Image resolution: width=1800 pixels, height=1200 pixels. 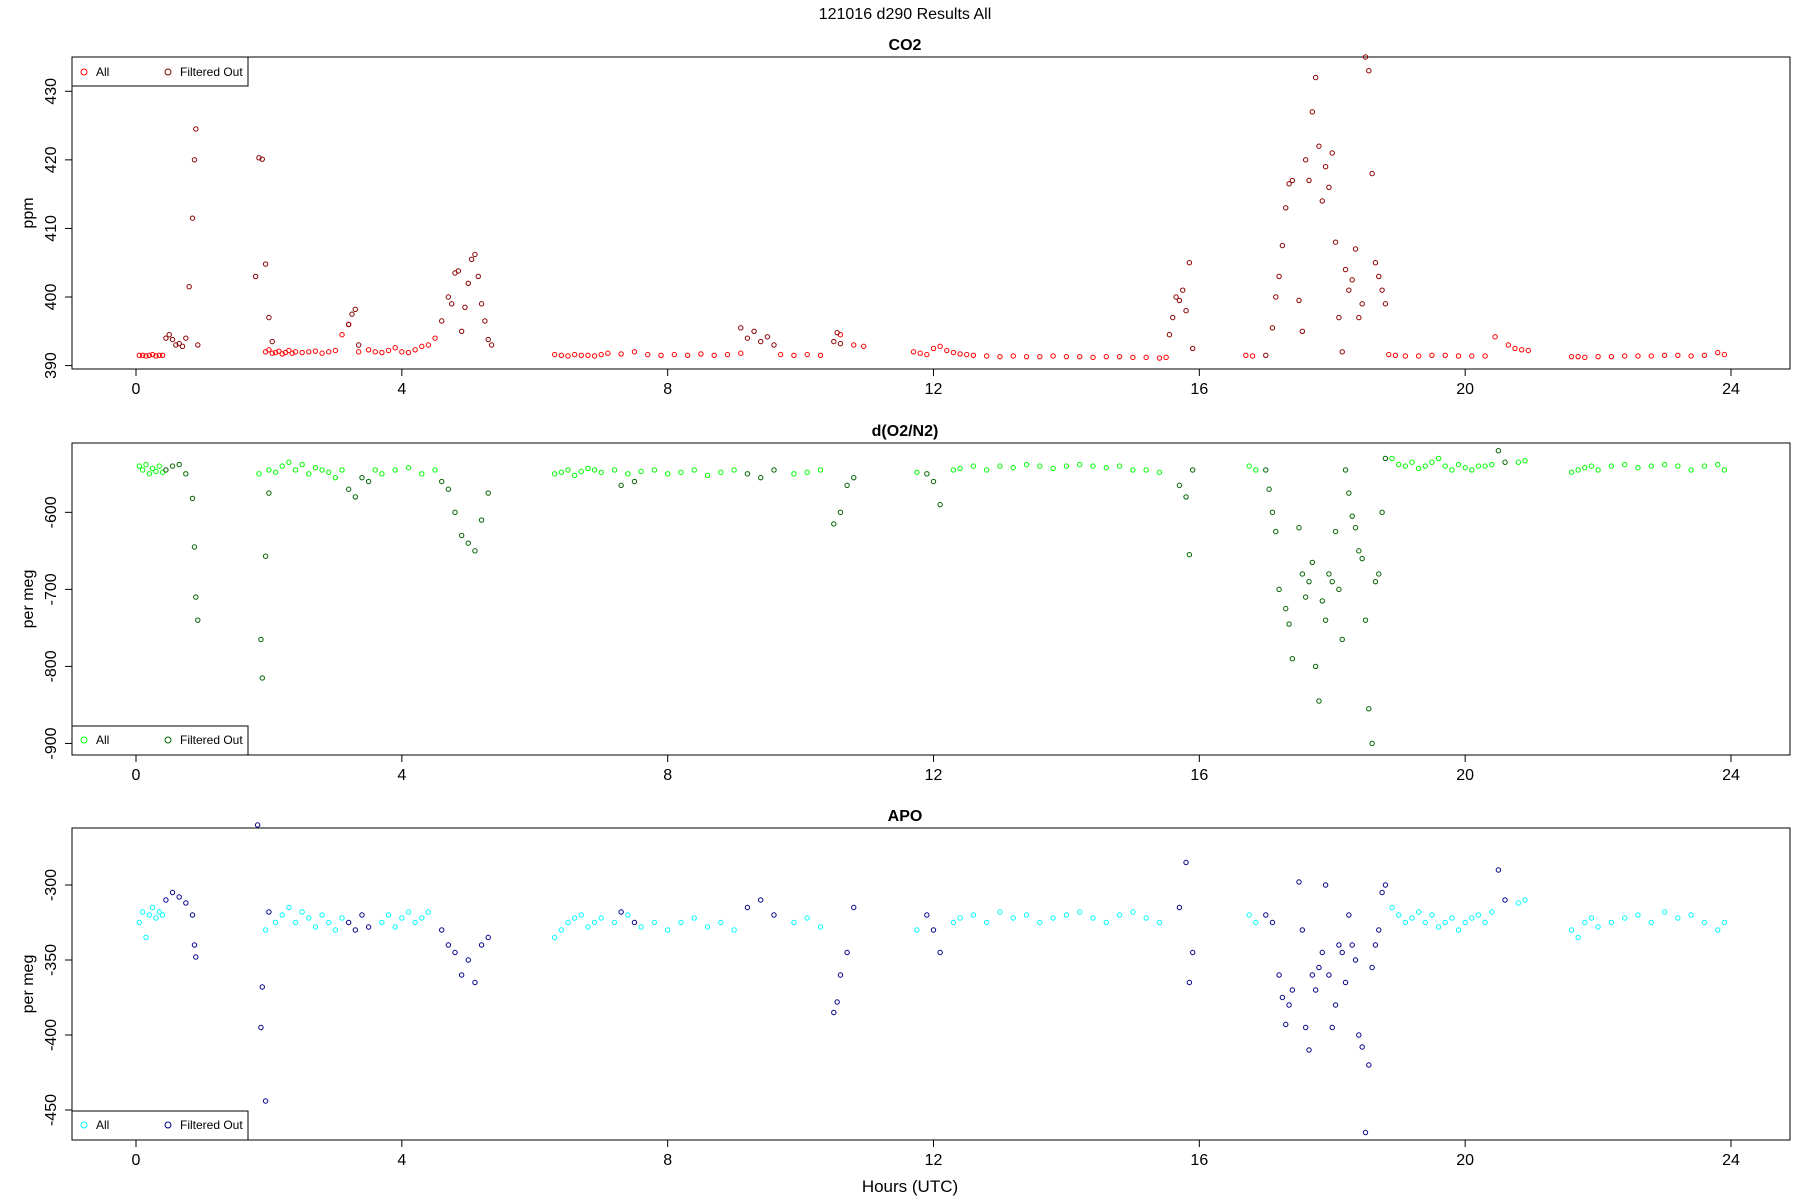 What do you see at coordinates (136, 389) in the screenshot?
I see `x-tick-label: 0` at bounding box center [136, 389].